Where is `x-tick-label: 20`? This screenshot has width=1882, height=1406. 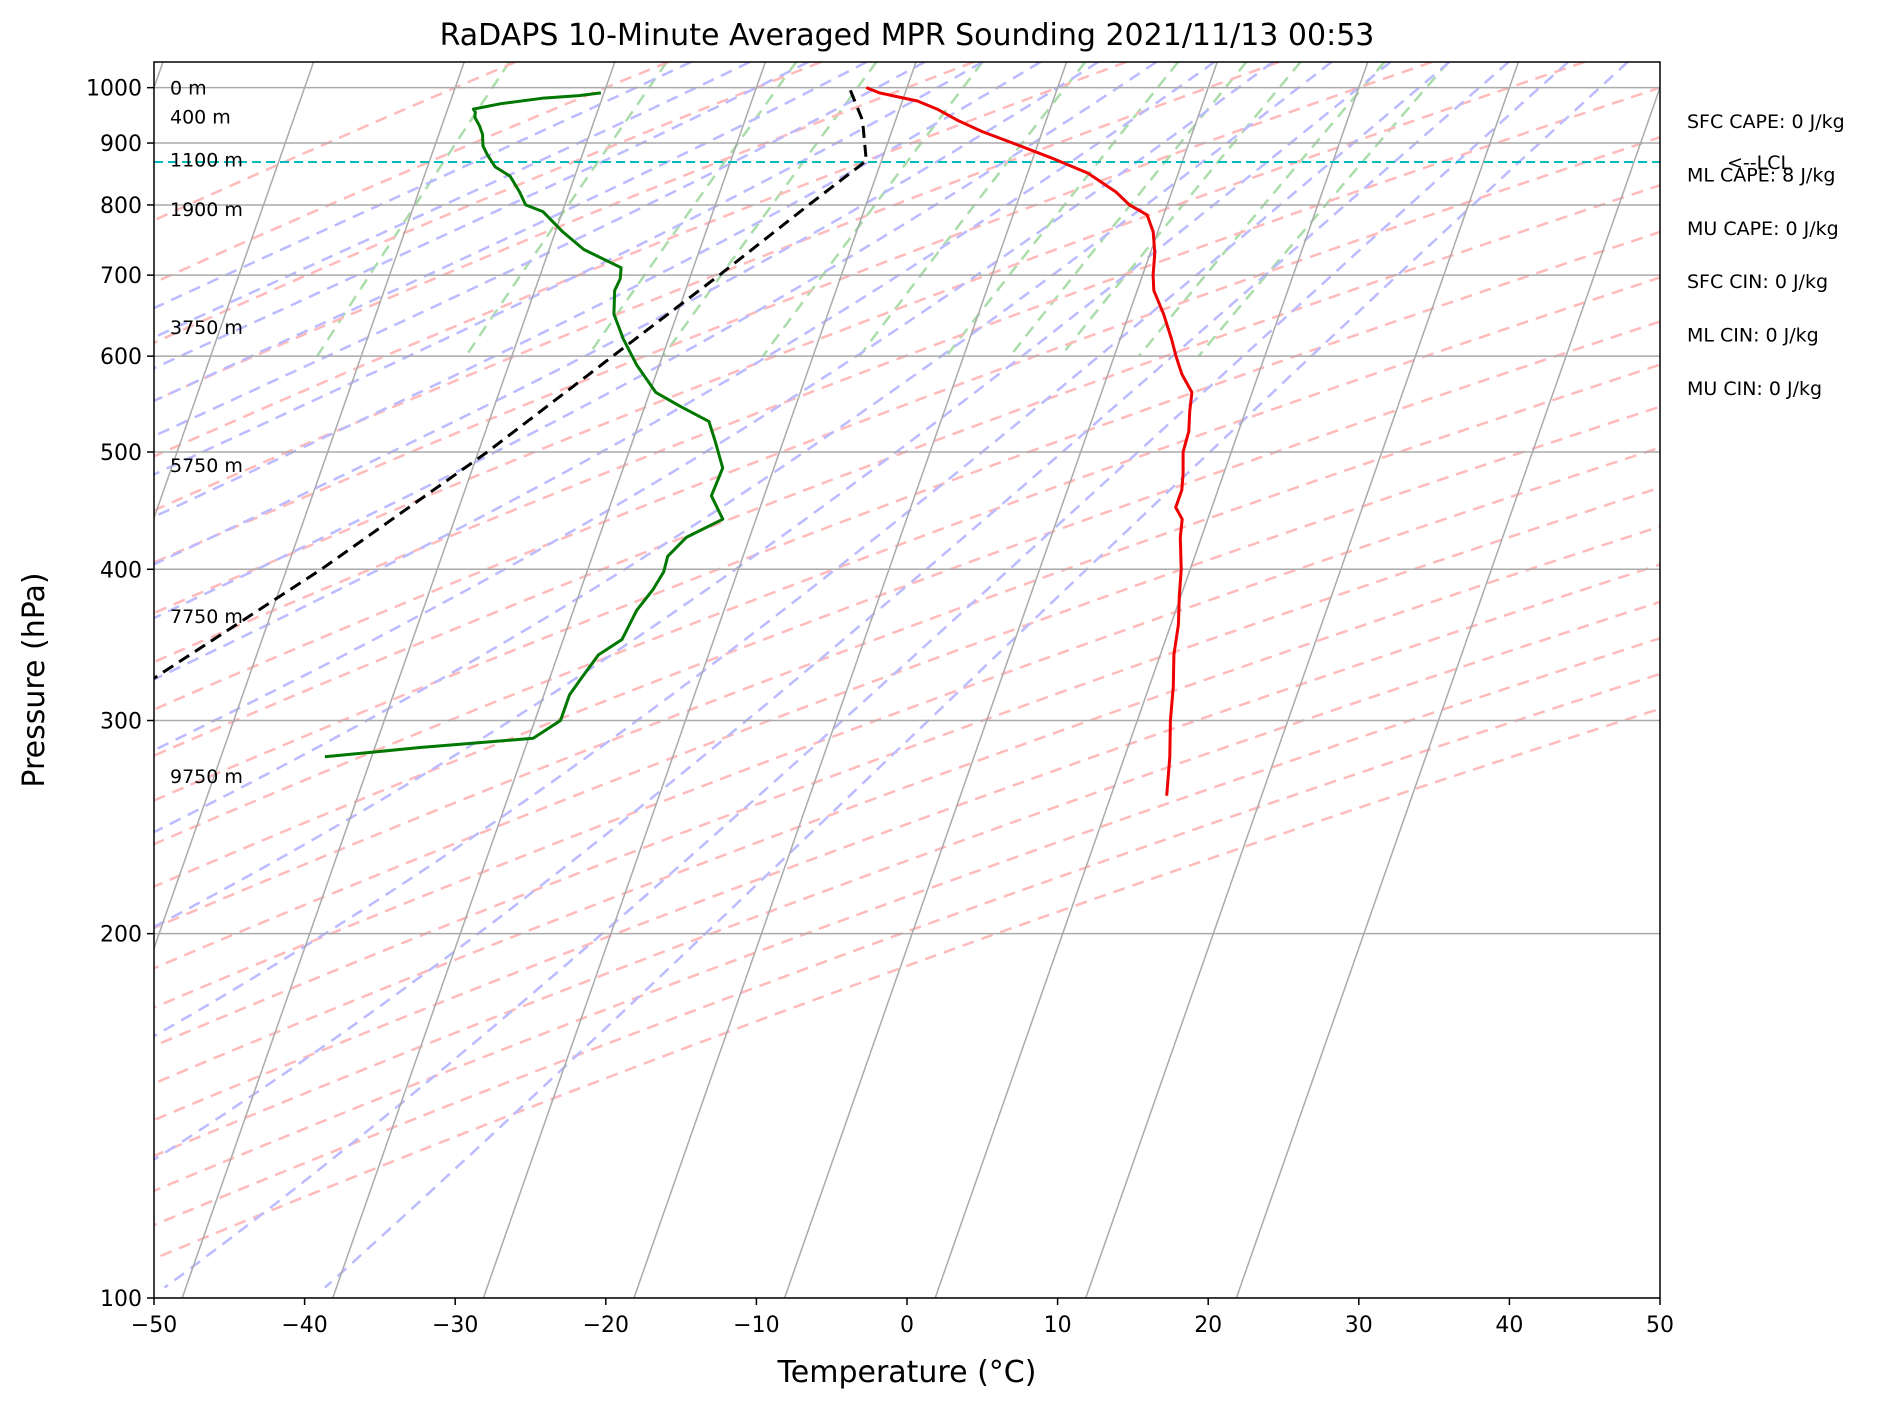
x-tick-label: 20 is located at coordinates (1208, 1325).